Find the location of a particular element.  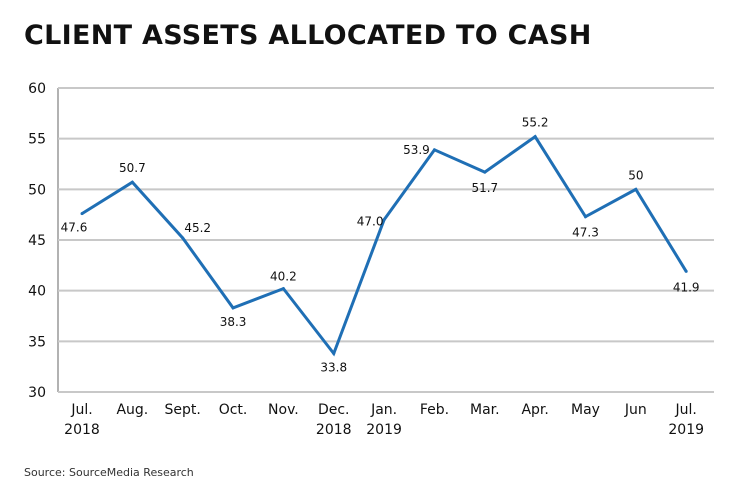

data-label: 50.7 is located at coordinates (132, 168).